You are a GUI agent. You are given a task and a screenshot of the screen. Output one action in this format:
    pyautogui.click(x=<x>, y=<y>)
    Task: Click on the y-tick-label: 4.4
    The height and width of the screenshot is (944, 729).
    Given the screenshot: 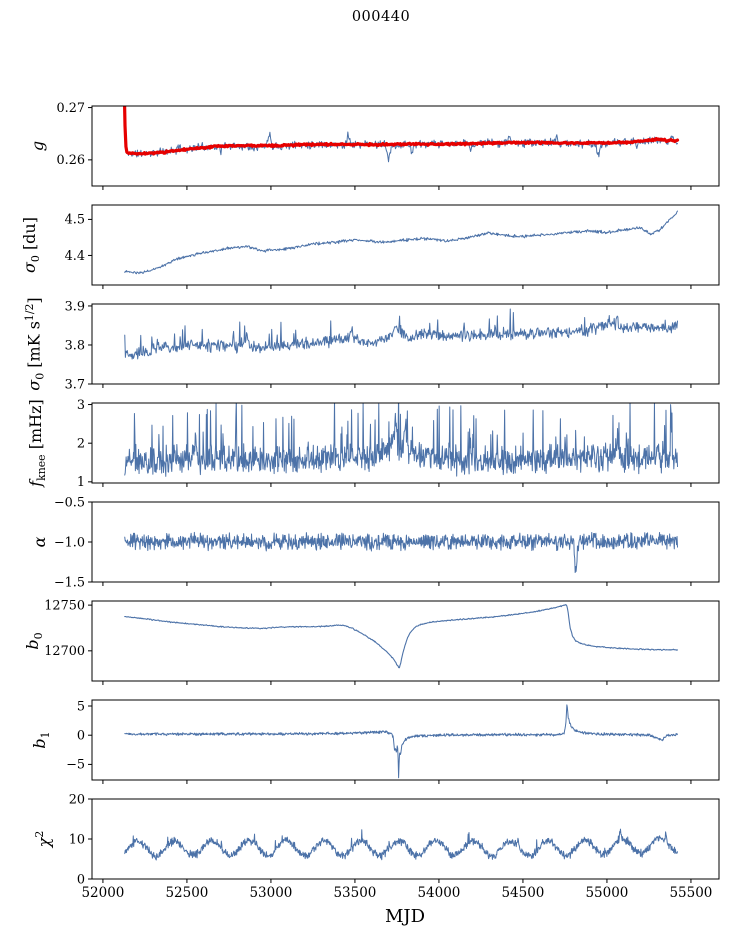 What is the action you would take?
    pyautogui.click(x=75, y=256)
    